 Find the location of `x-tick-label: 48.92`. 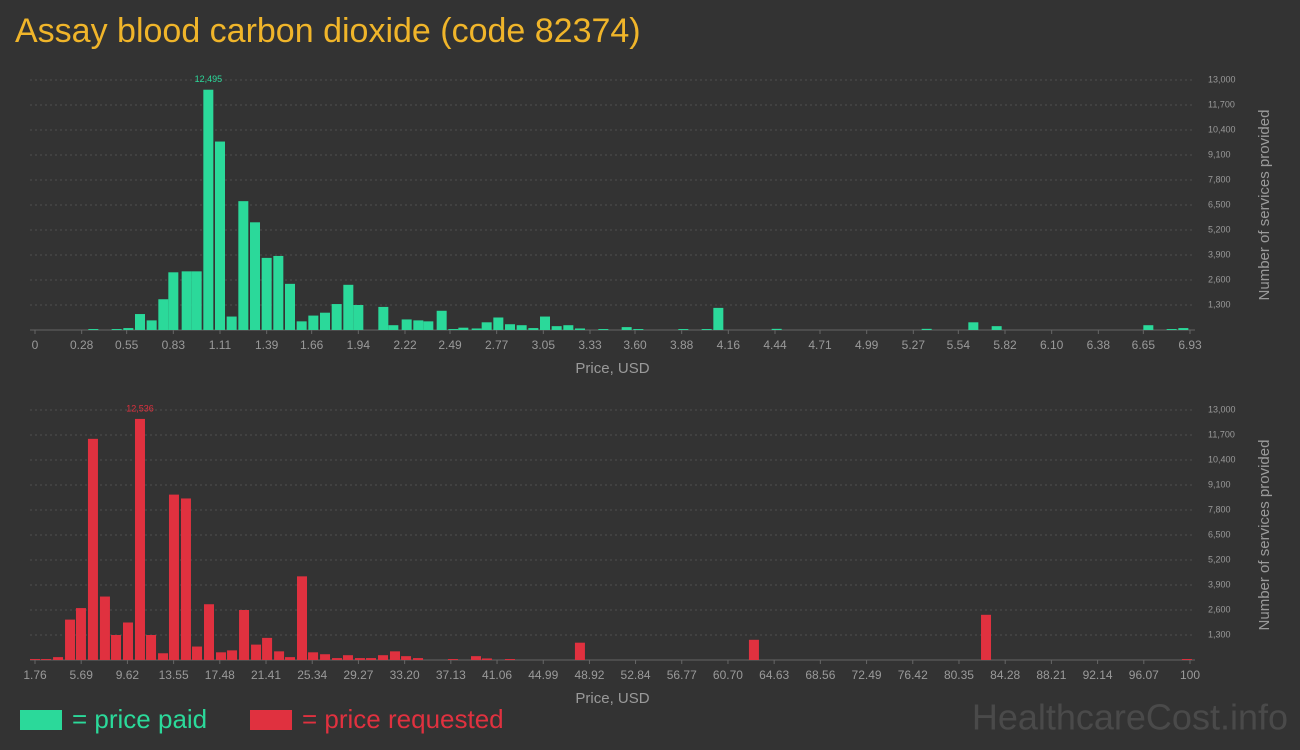

x-tick-label: 48.92 is located at coordinates (589, 675).